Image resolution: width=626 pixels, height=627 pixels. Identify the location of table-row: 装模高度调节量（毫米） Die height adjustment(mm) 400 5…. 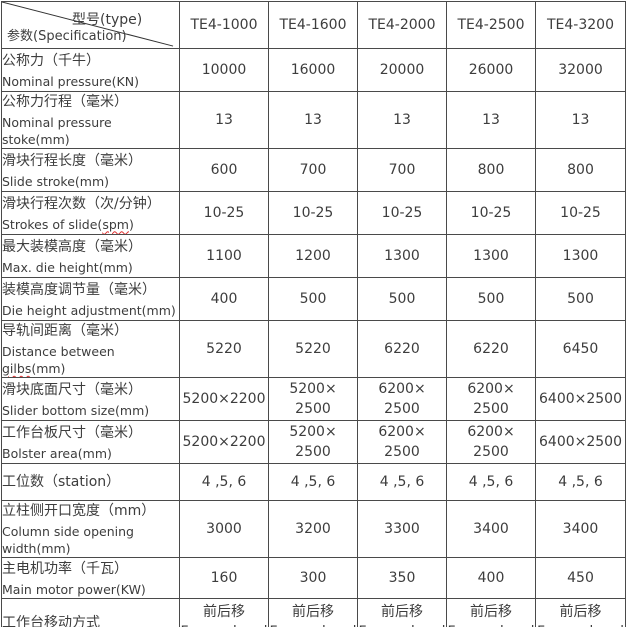
(313, 299).